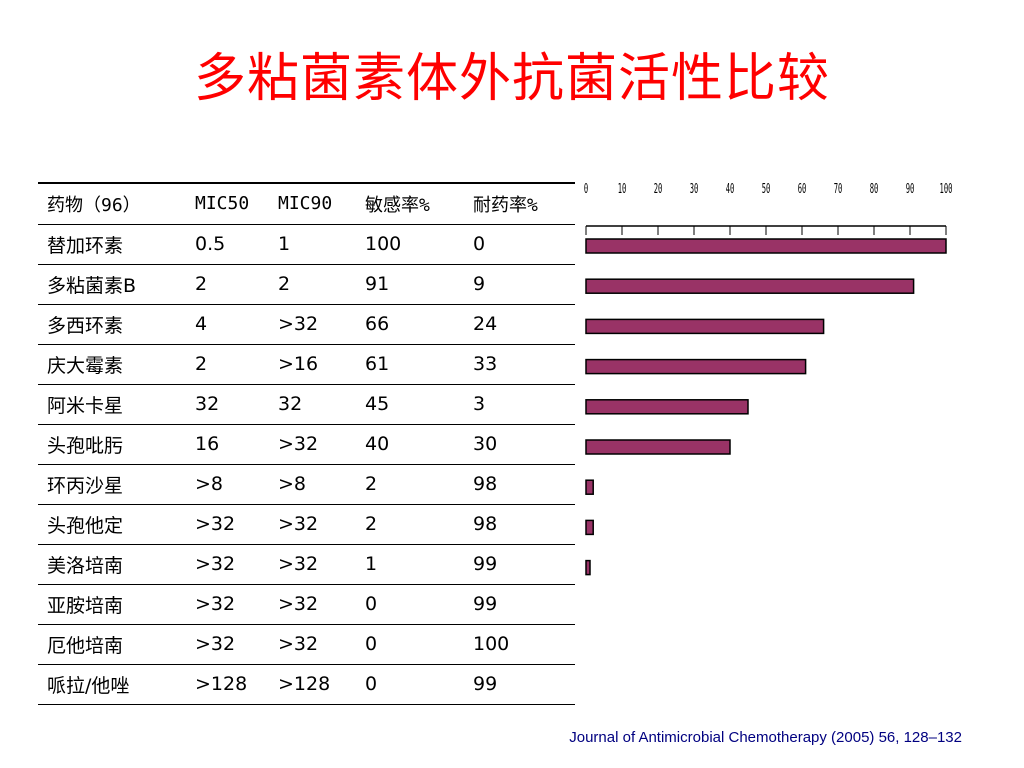  I want to click on table-header-row: 药物（96） MIC50 MIC90 敏感率% 耐药率%, so click(306, 203).